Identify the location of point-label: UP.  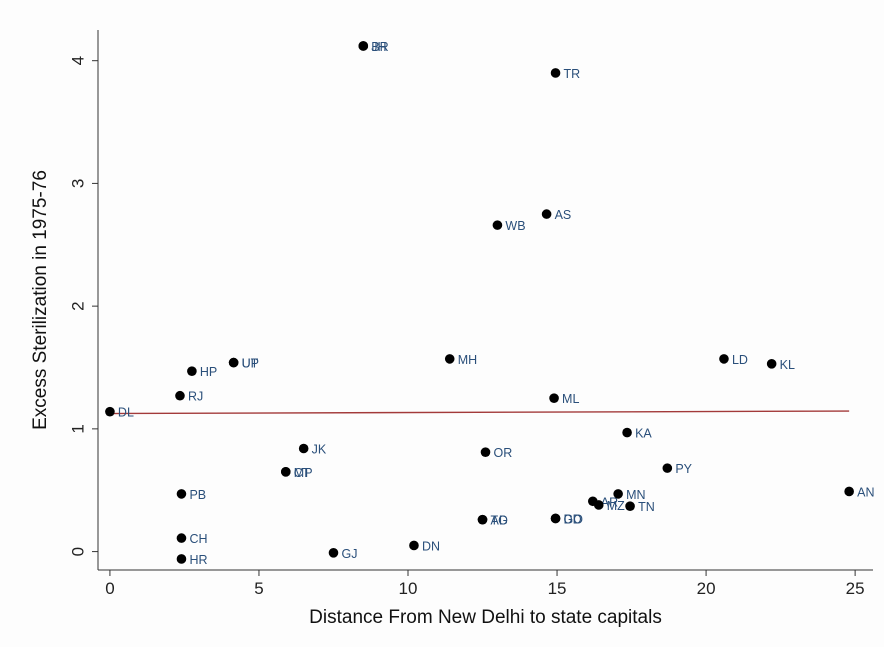
(250, 364).